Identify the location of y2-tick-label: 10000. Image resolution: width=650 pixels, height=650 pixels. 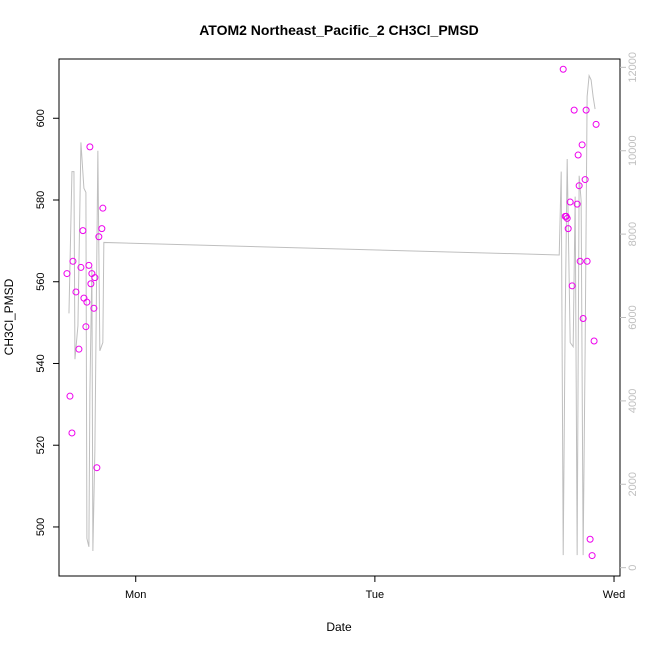
(633, 150).